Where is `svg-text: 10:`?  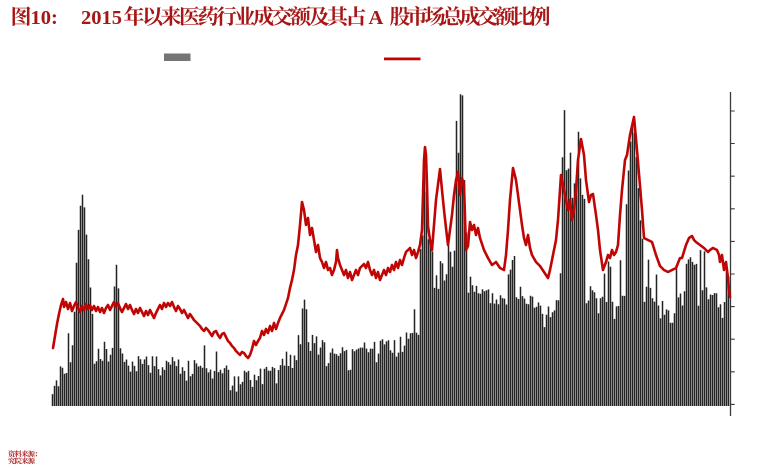 svg-text: 10: is located at coordinates (44, 18).